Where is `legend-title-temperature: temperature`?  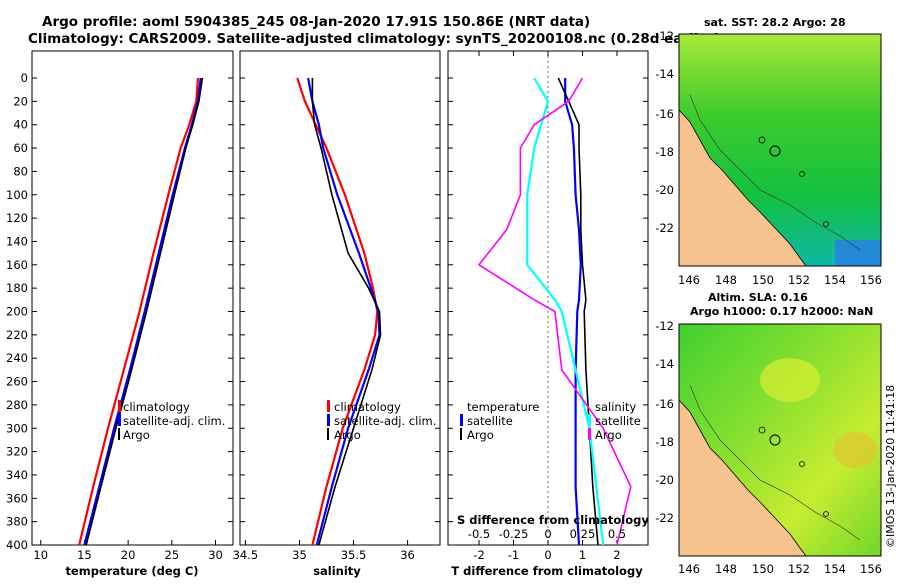
legend-title-temperature: temperature is located at coordinates (503, 407).